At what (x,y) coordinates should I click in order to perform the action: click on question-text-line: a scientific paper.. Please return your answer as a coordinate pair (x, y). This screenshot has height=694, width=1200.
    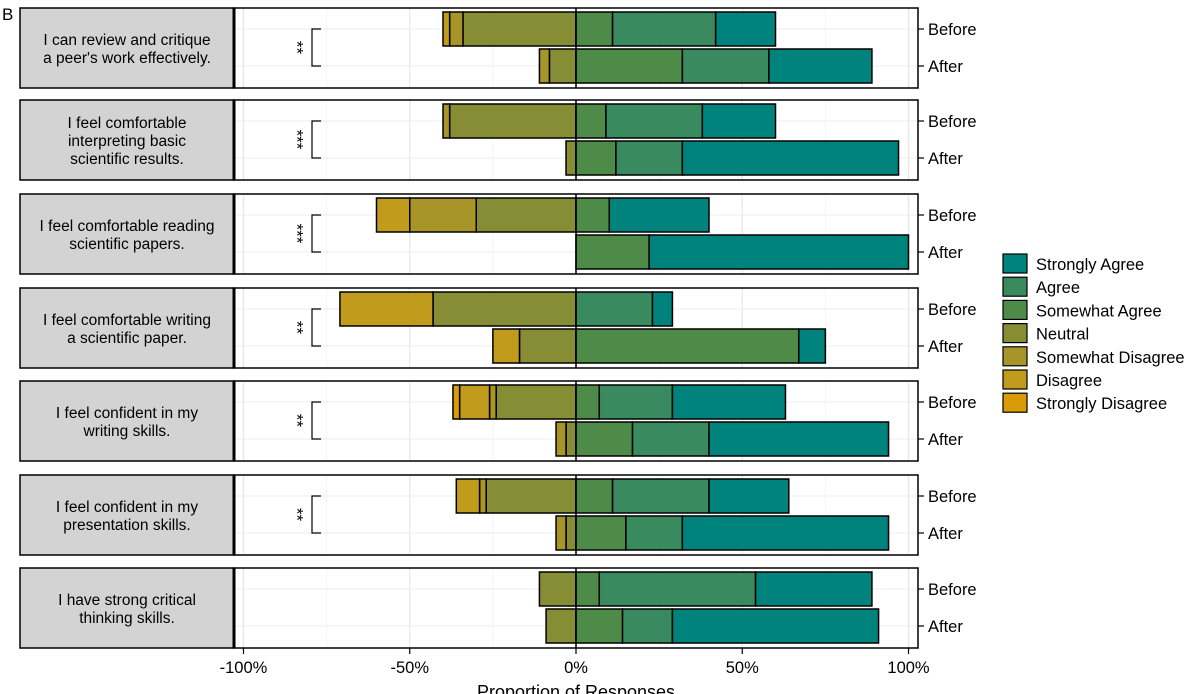
    Looking at the image, I should click on (127, 338).